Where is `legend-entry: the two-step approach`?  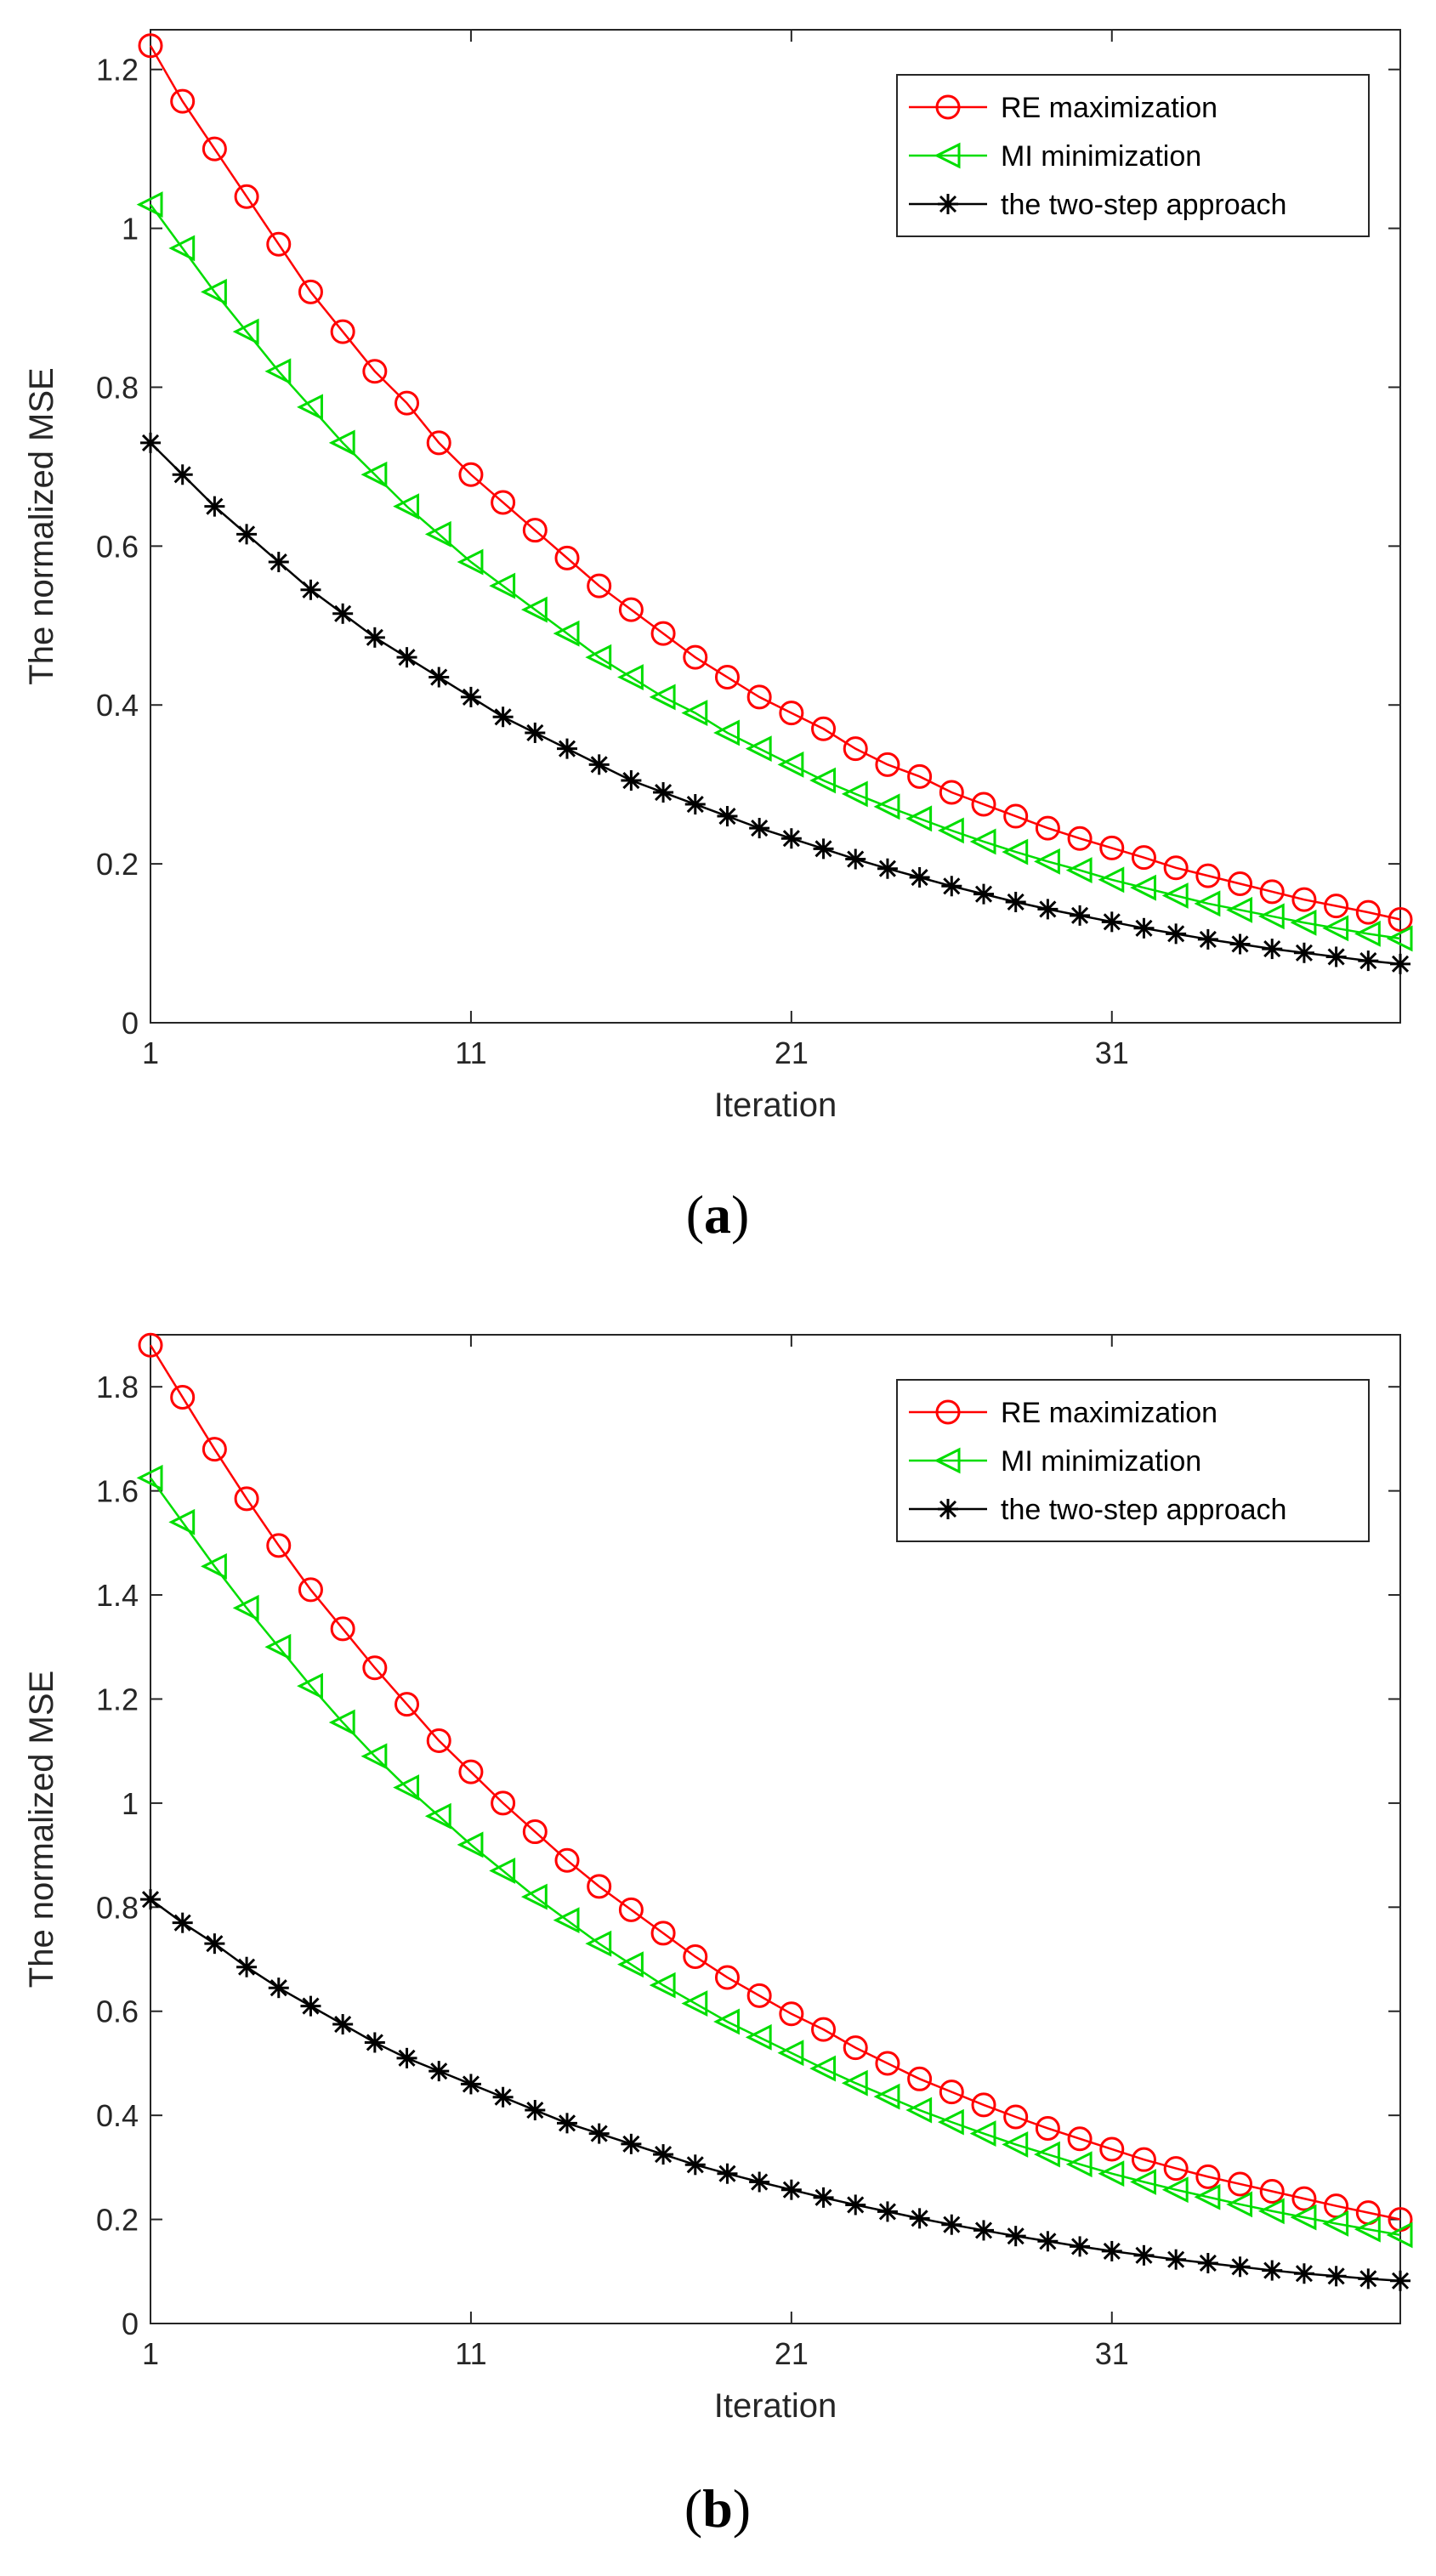 legend-entry: the two-step approach is located at coordinates (1097, 205).